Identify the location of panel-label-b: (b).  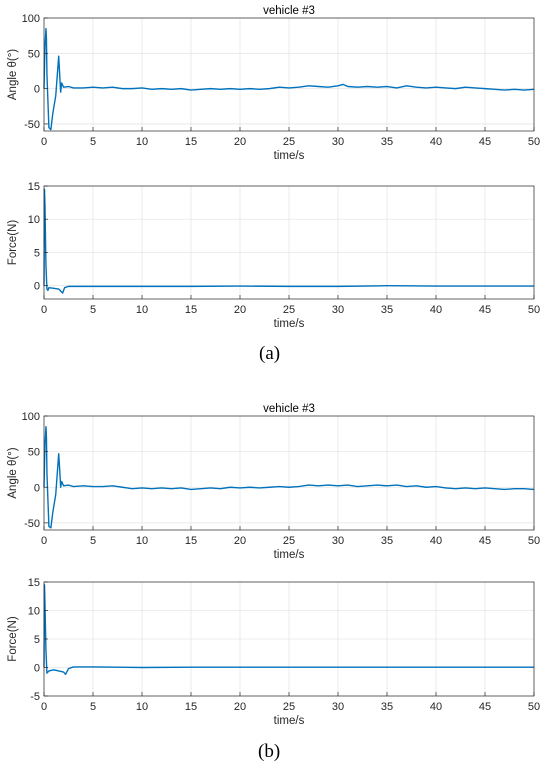
(269, 751).